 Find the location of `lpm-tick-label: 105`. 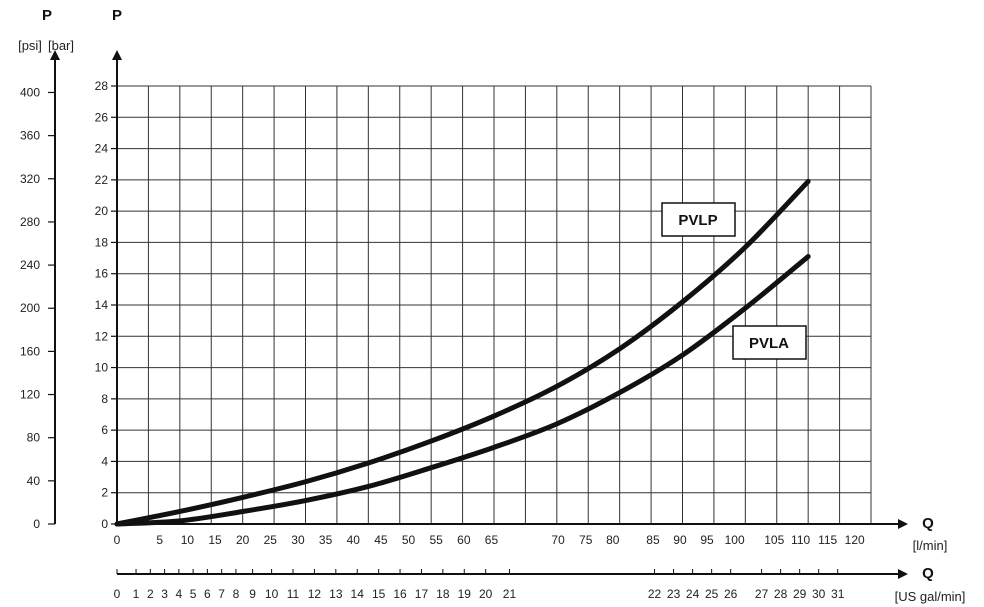

lpm-tick-label: 105 is located at coordinates (774, 540).